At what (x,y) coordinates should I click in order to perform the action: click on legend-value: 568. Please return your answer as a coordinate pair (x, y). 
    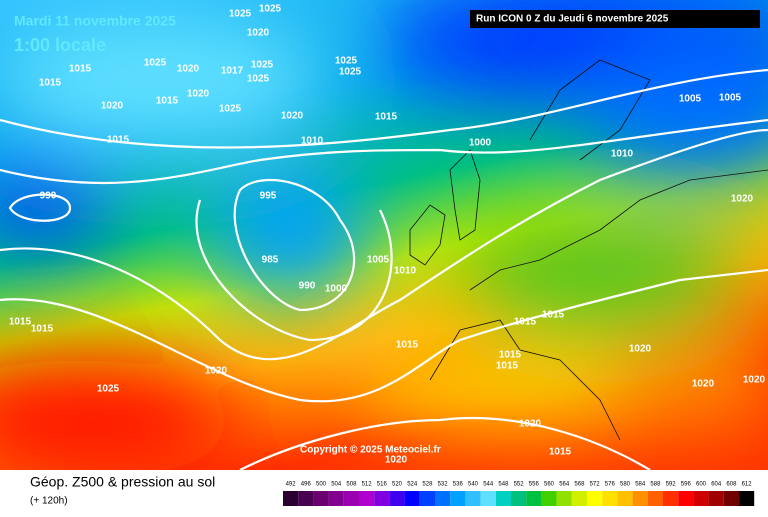
    Looking at the image, I should click on (579, 485).